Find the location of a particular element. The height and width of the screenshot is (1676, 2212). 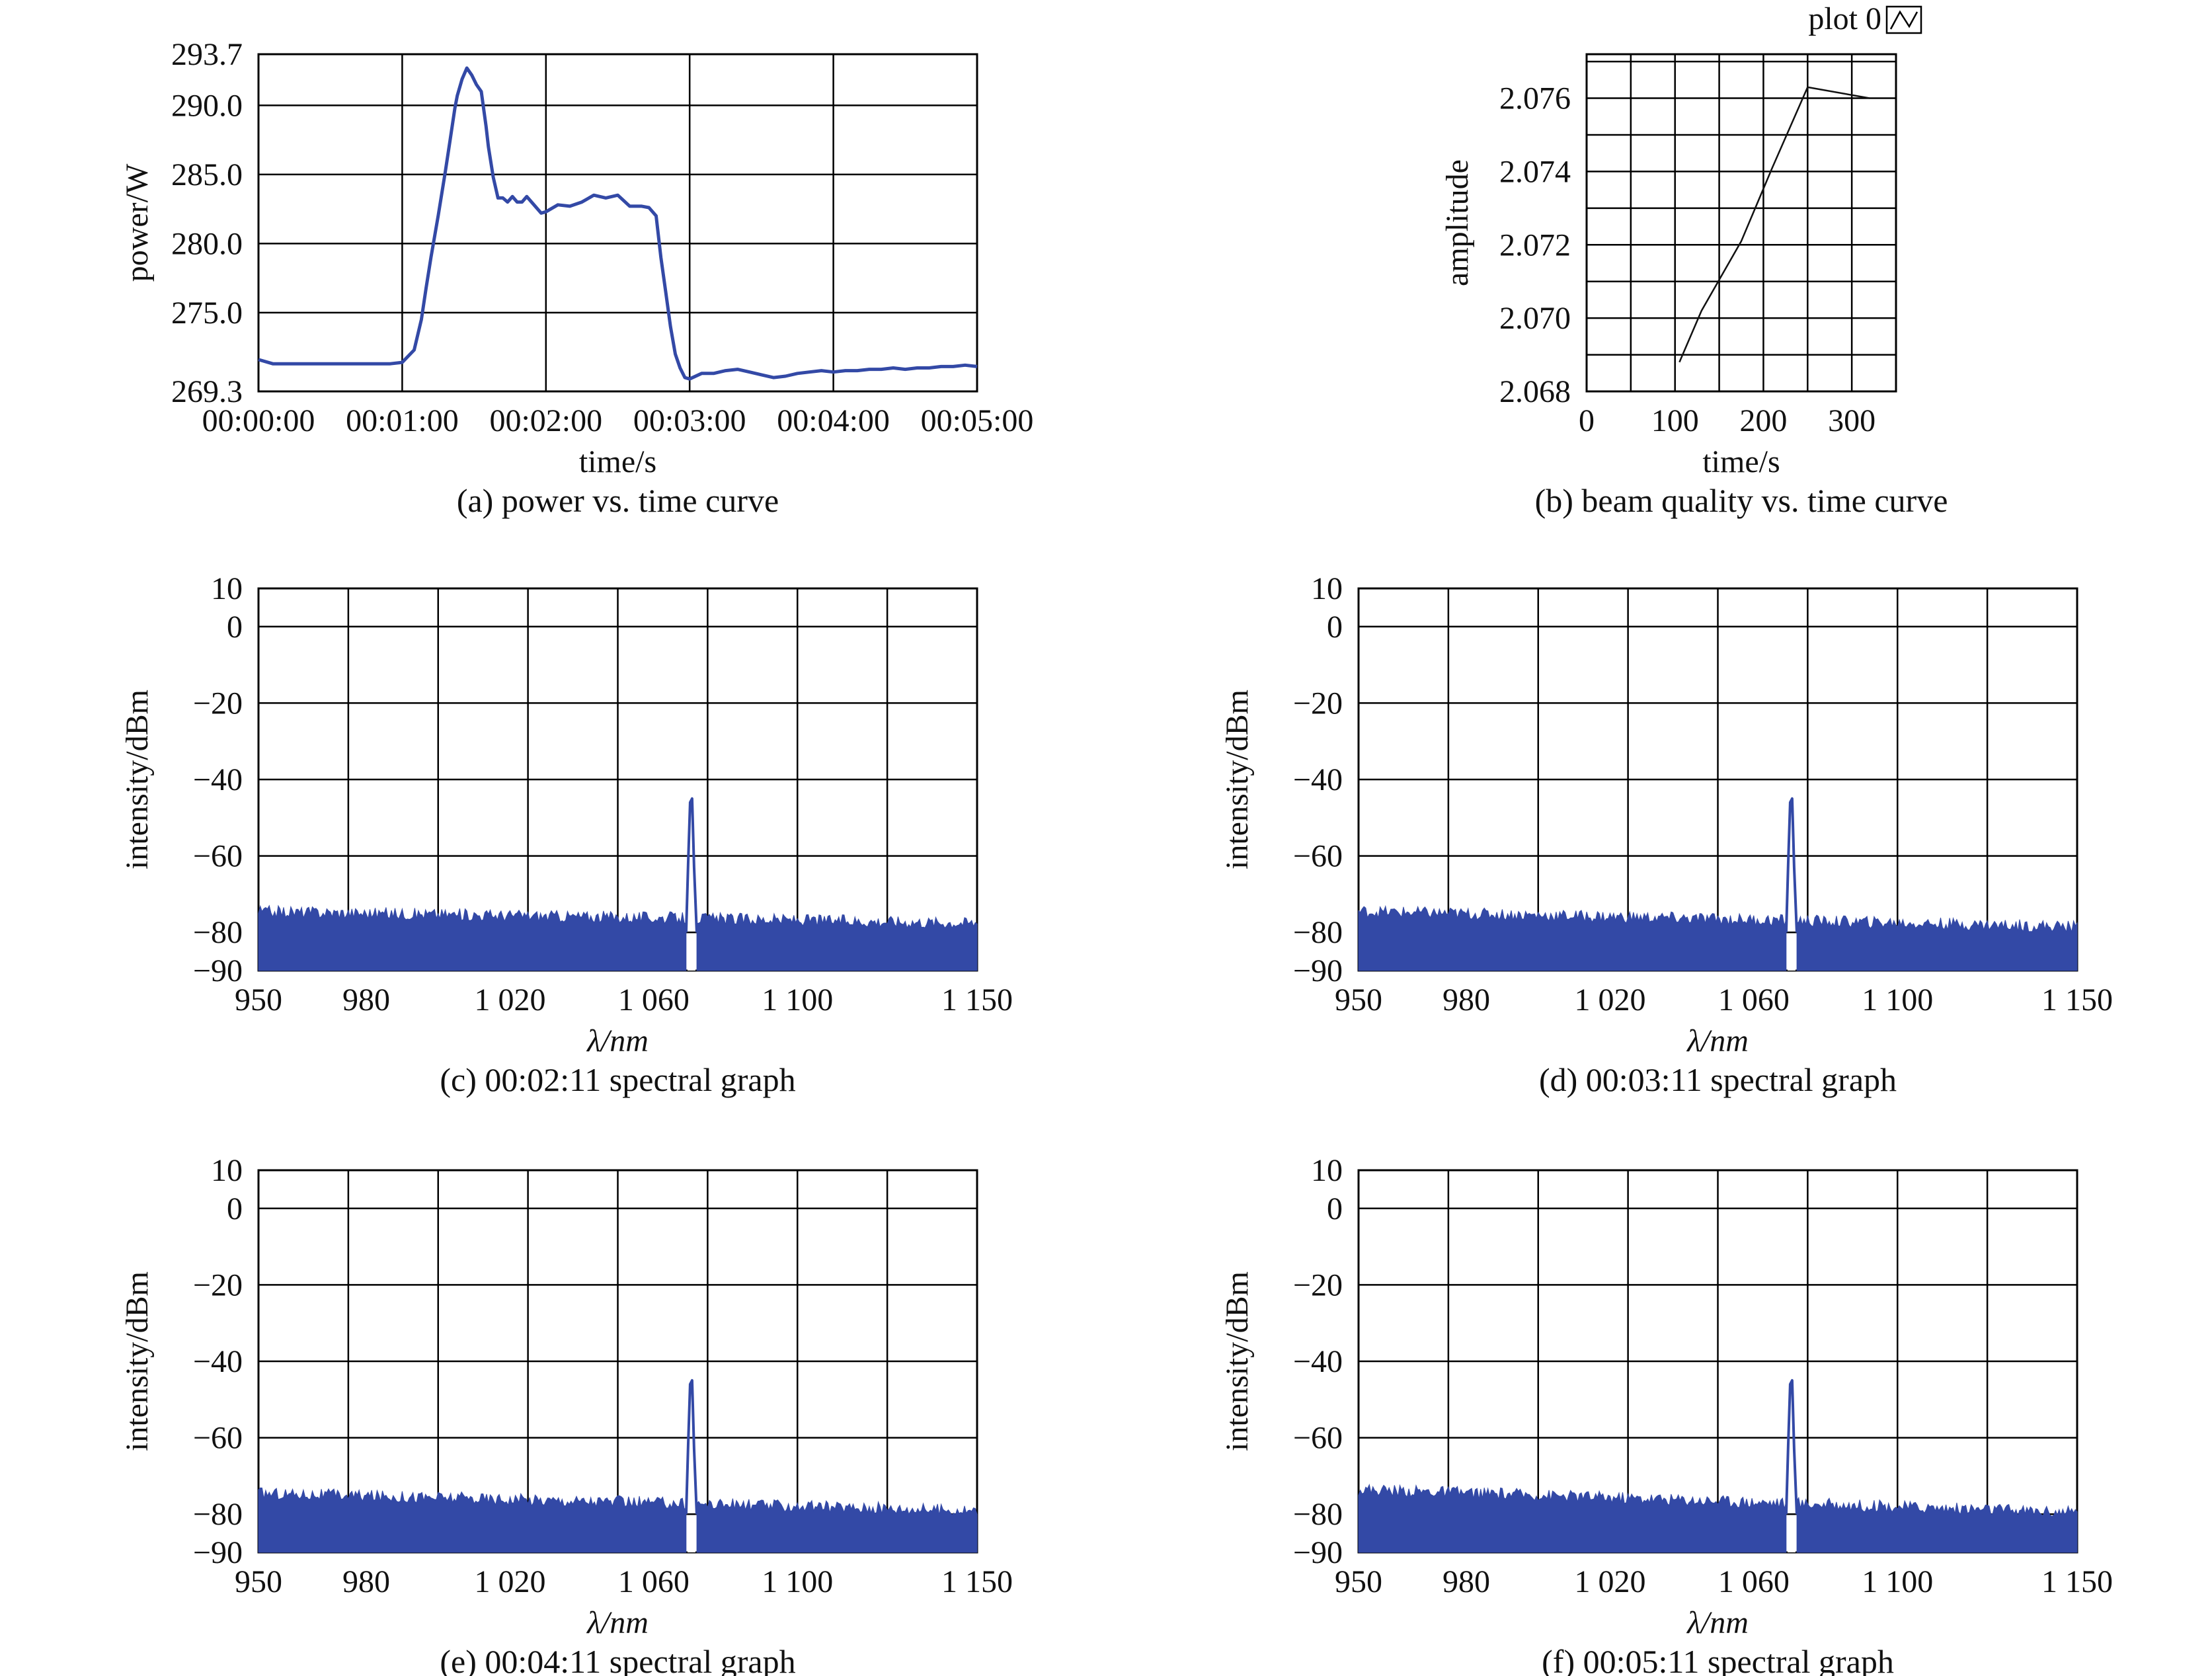

legend-label: plot 0 is located at coordinates (1844, 18).